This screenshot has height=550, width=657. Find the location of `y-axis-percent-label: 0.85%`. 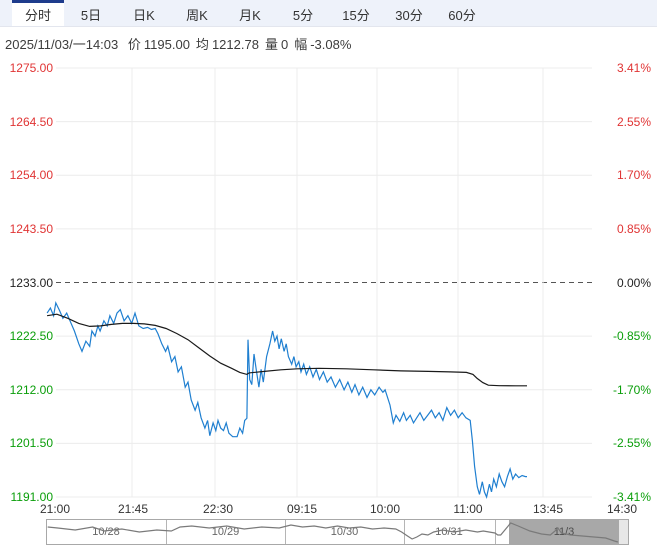

y-axis-percent-label: 0.85% is located at coordinates (633, 228).